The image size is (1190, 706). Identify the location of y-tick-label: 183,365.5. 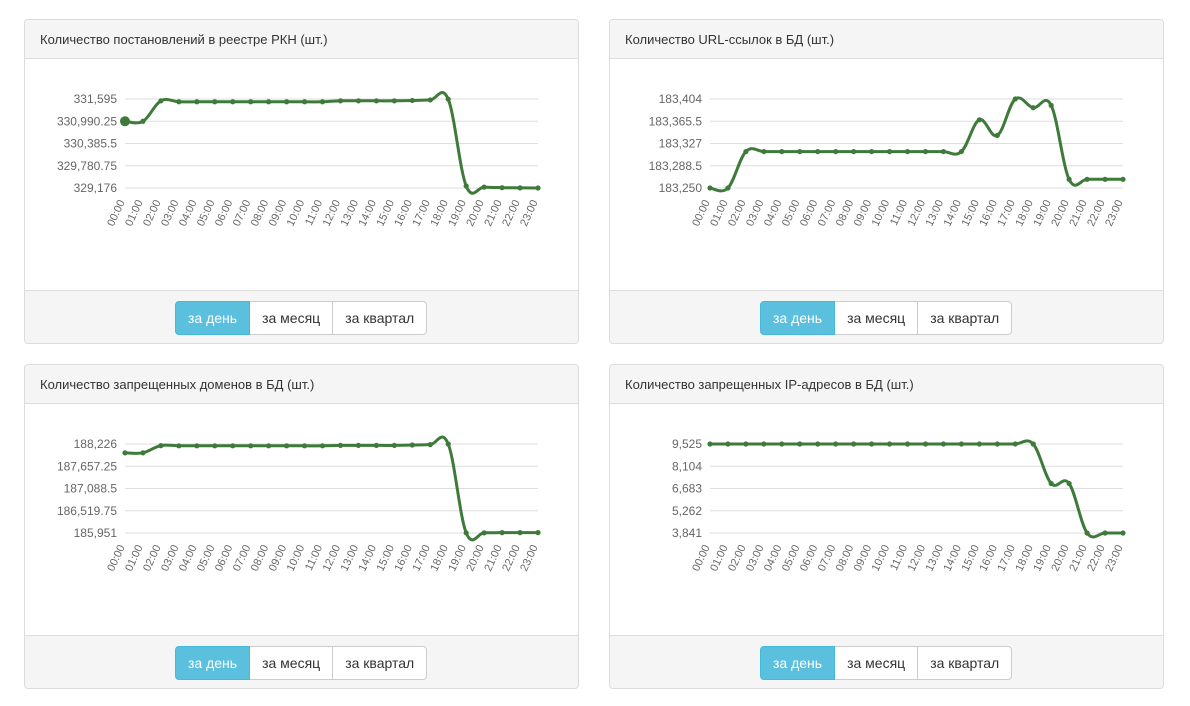
(676, 121).